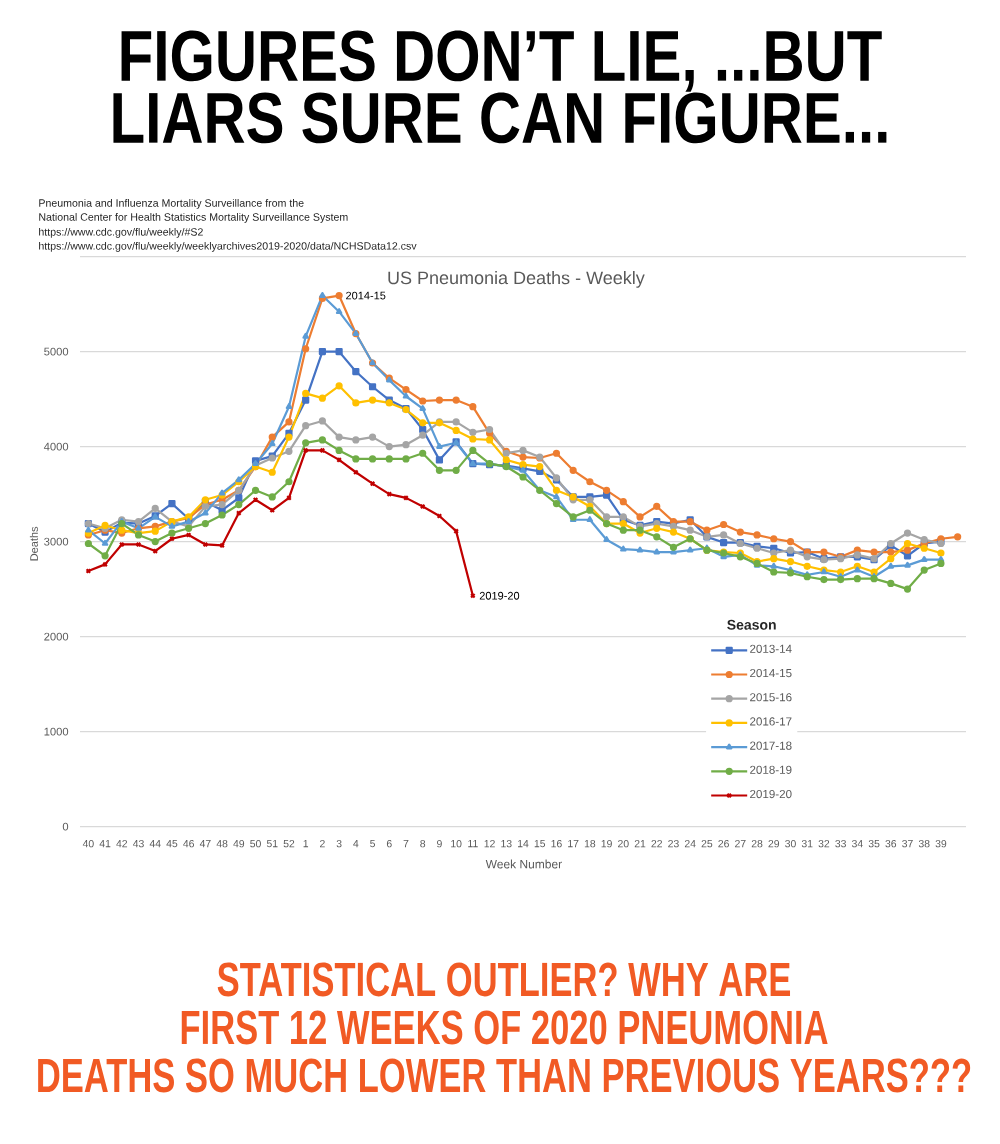 The width and height of the screenshot is (1000, 1144). Describe the element at coordinates (504, 1027) in the screenshot. I see `text: STATISTICAL OUTLIER? WHY ARE FIRST 12 WEEKS OF 2020 PNEUMONIA DEATHS SO MUCH LOWER THAN PREVIOUS YEARS???` at that location.